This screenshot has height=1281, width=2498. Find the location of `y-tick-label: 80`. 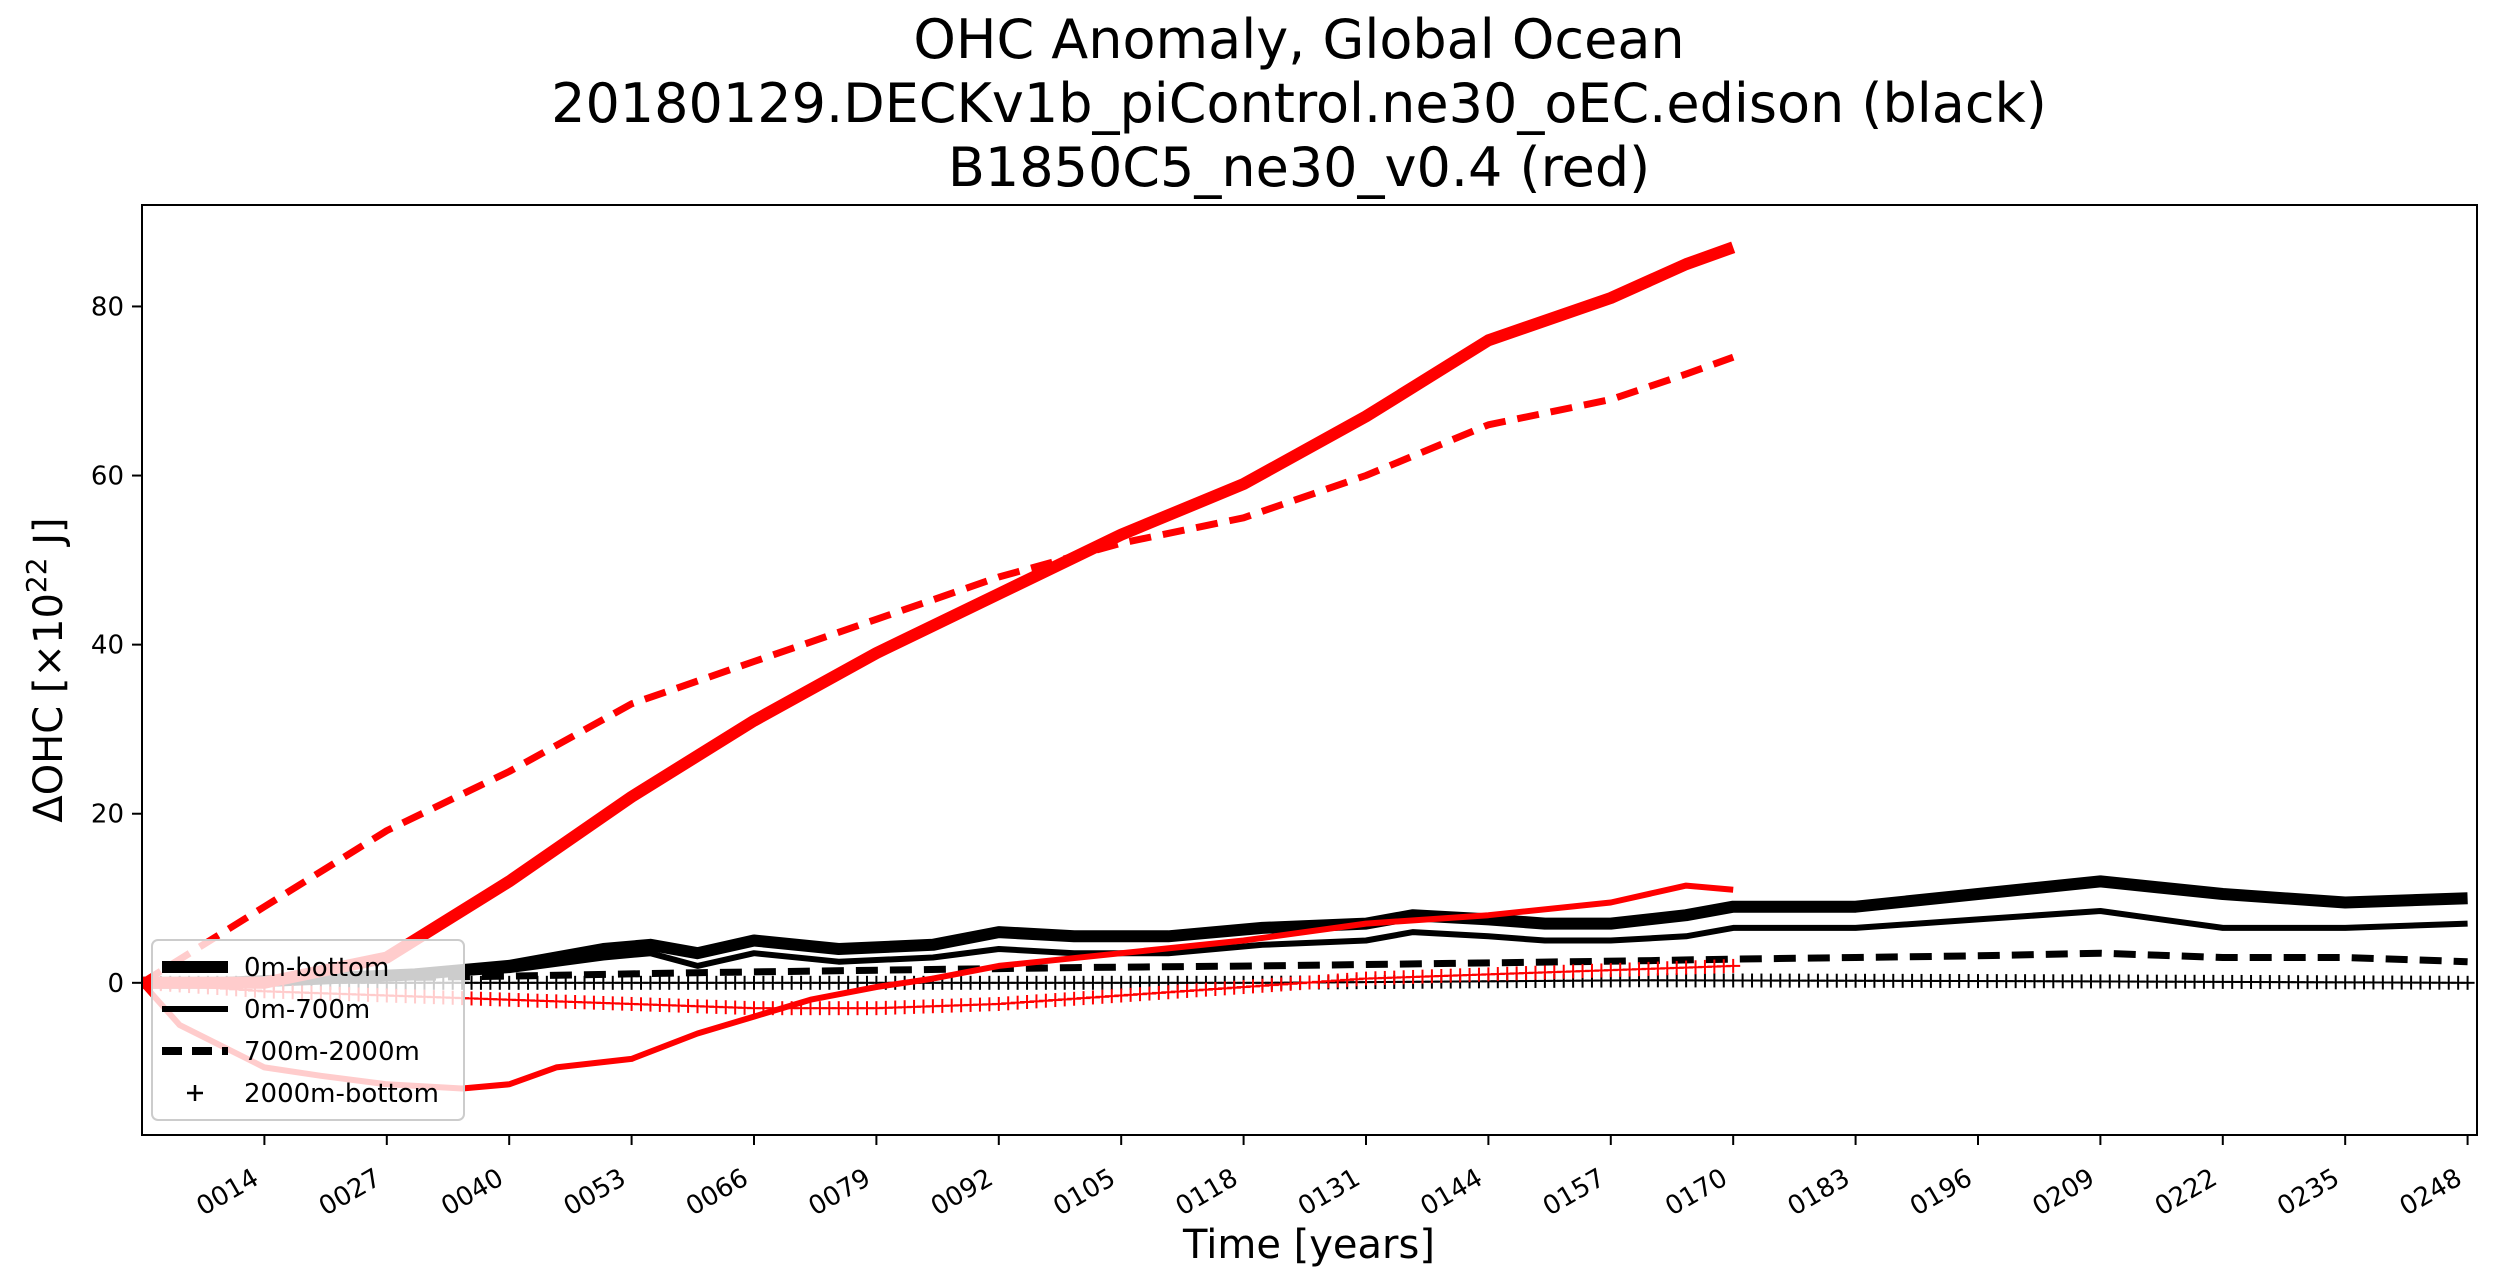

y-tick-label: 80 is located at coordinates (107, 307).